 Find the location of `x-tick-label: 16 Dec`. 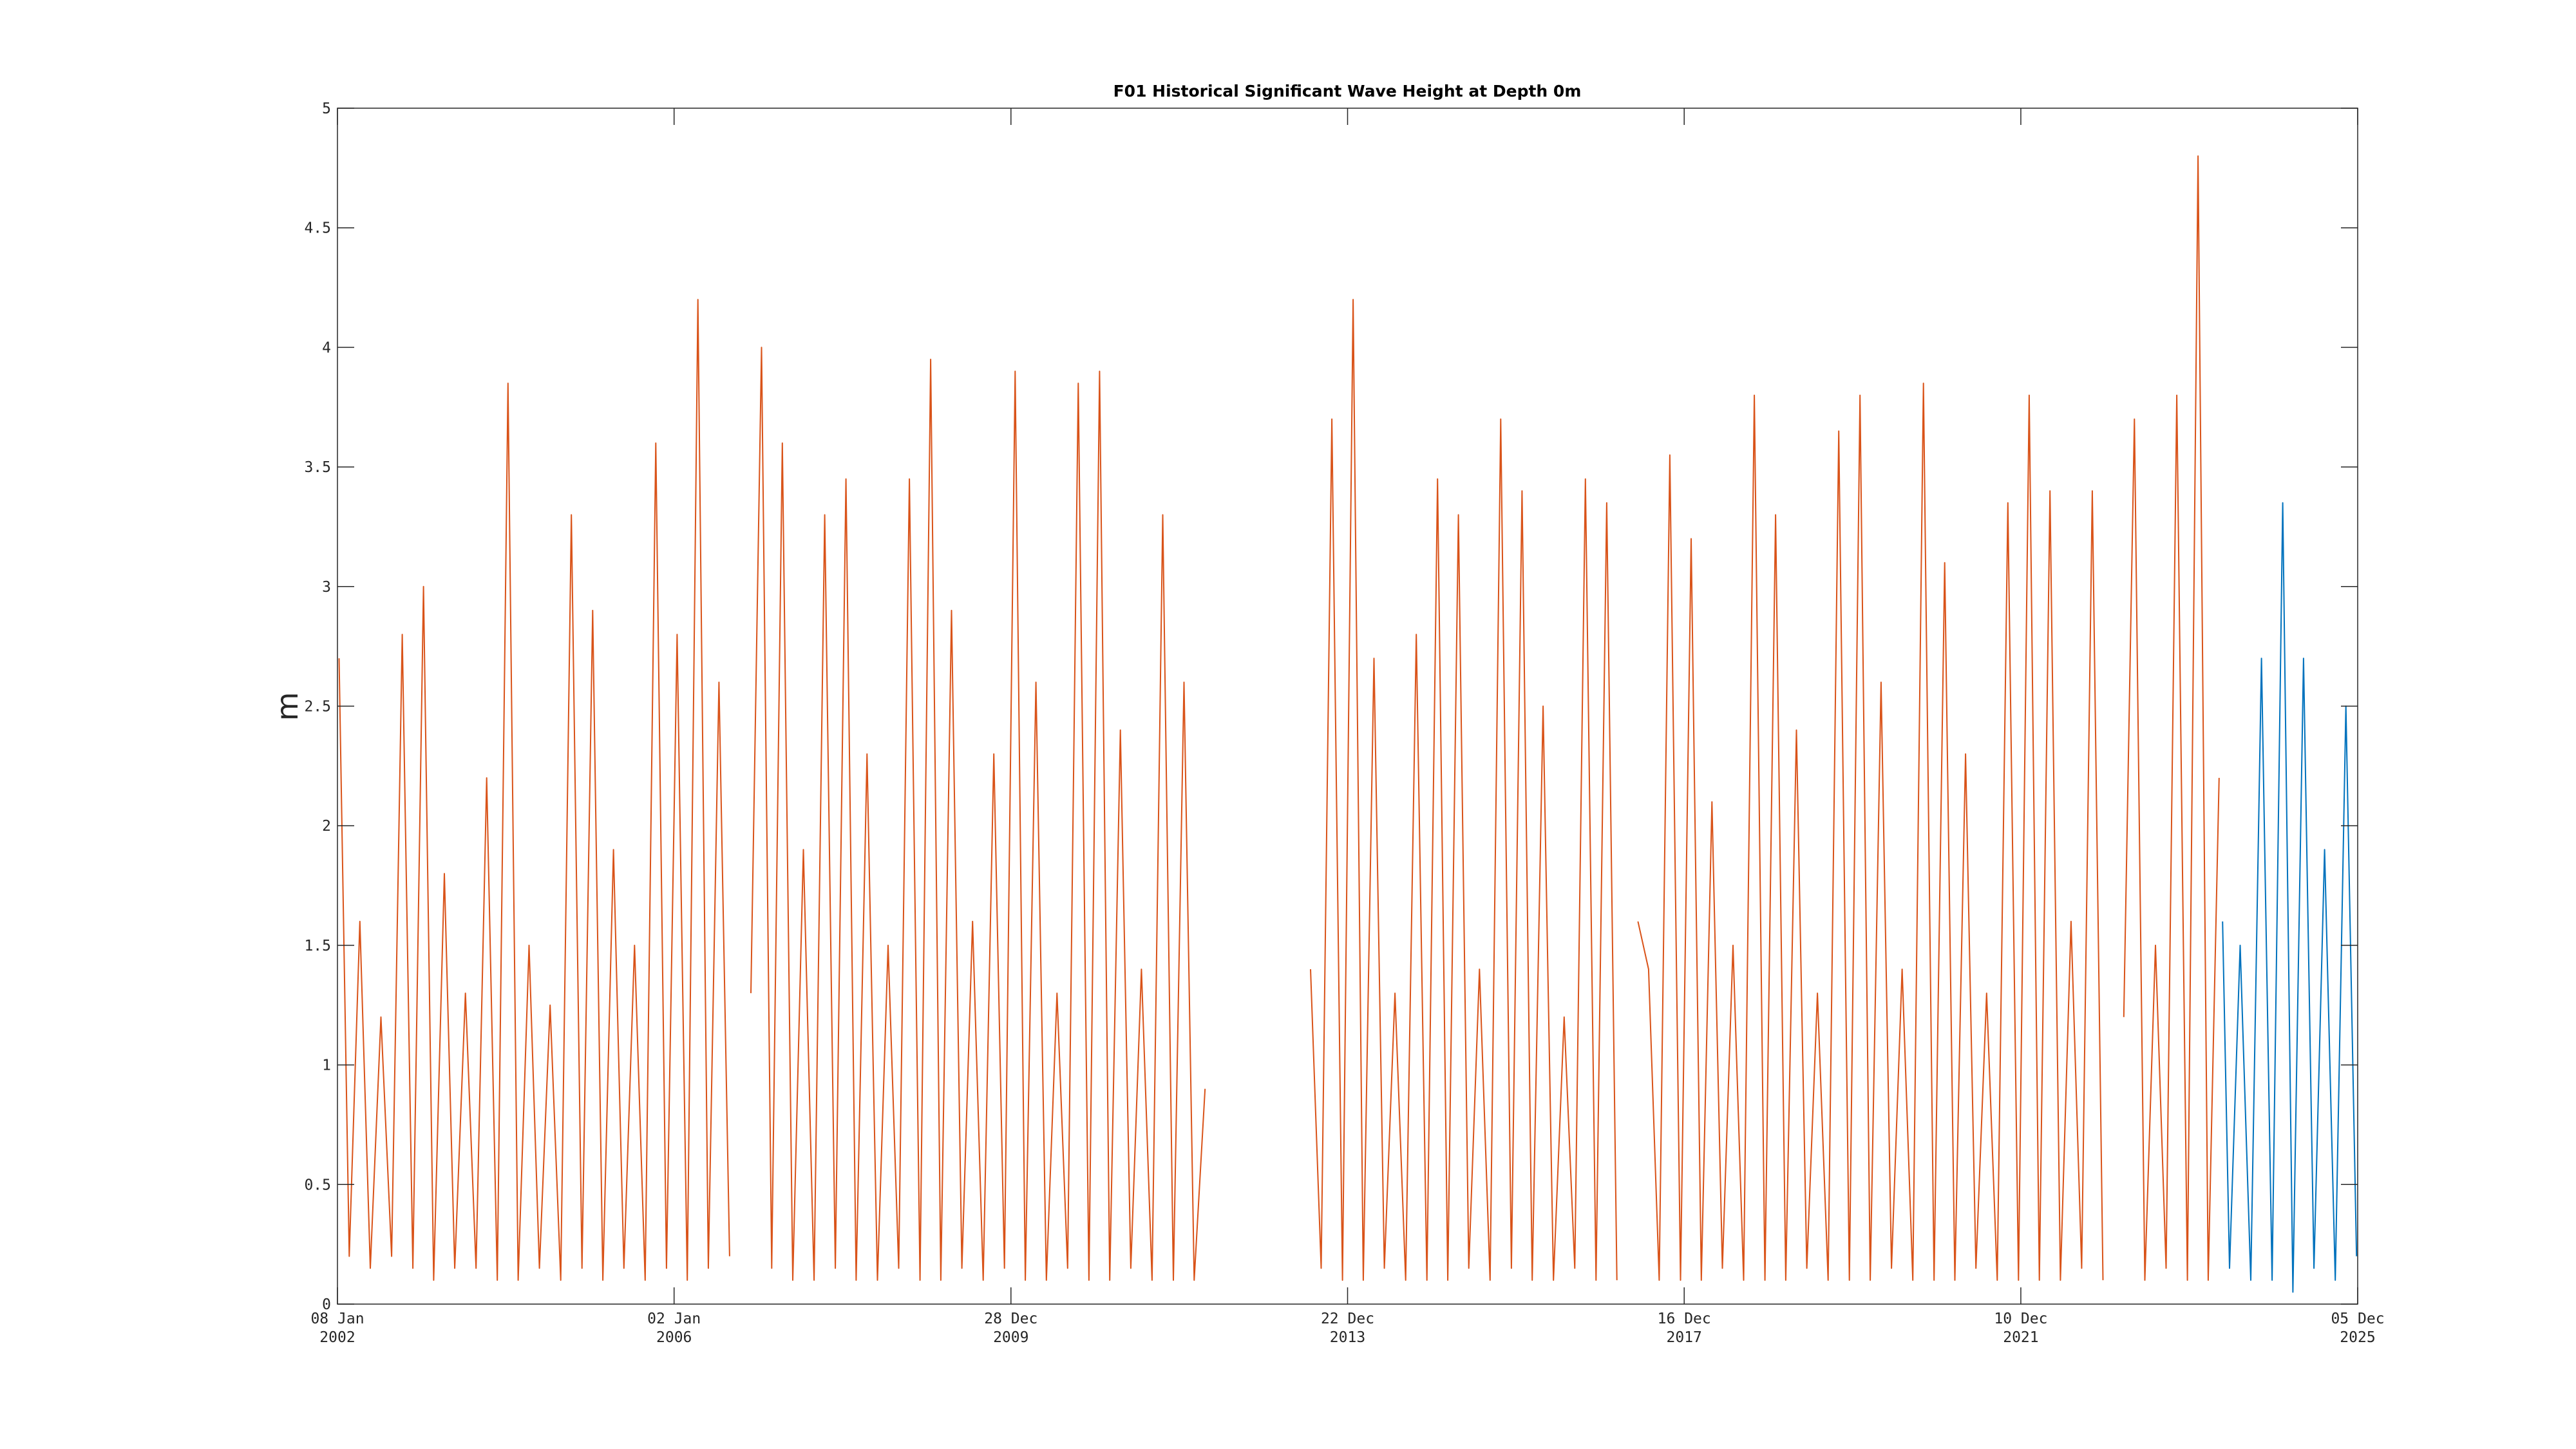

x-tick-label: 16 Dec is located at coordinates (1684, 1319).